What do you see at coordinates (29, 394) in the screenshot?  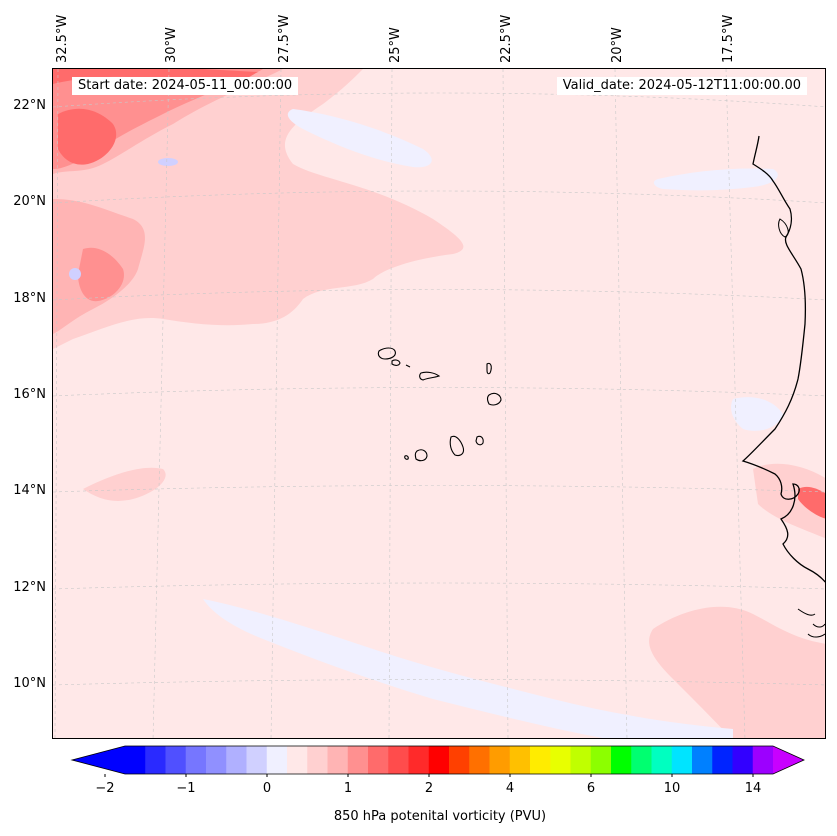 I see `lat-label-16n: 16°N` at bounding box center [29, 394].